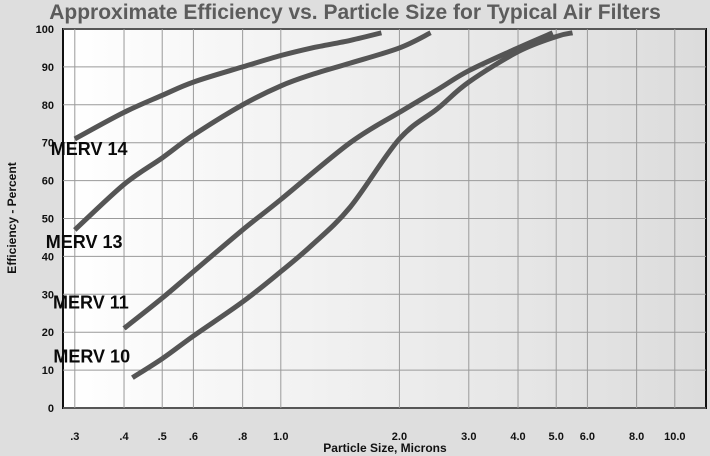 The width and height of the screenshot is (710, 456). Describe the element at coordinates (51, 409) in the screenshot. I see `y-tick-label: 0` at that location.